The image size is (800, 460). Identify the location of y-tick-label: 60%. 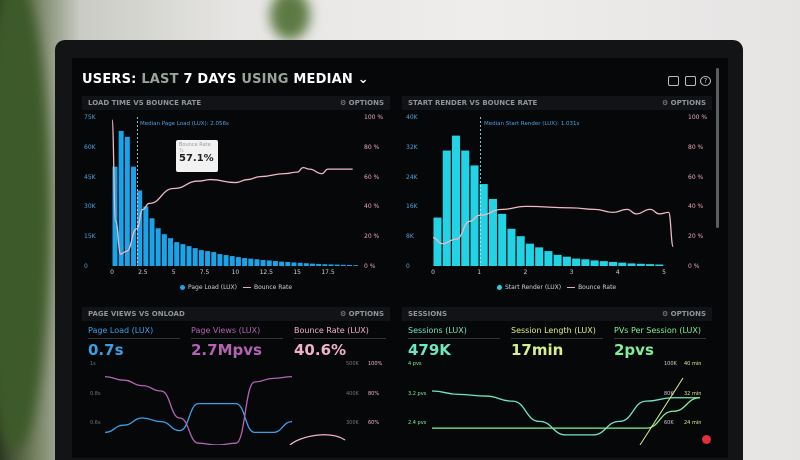
(374, 423).